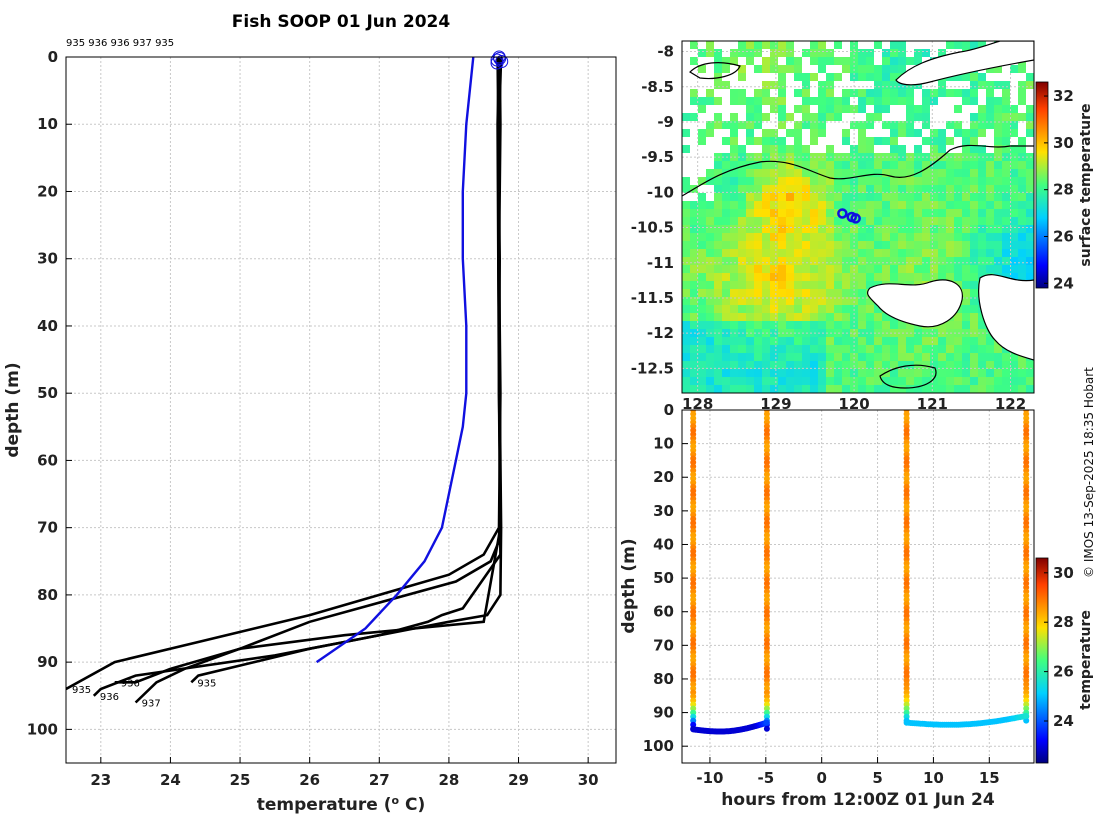 This screenshot has width=1100, height=820. What do you see at coordinates (1063, 190) in the screenshot?
I see `map-colorbar-tick-label: 28` at bounding box center [1063, 190].